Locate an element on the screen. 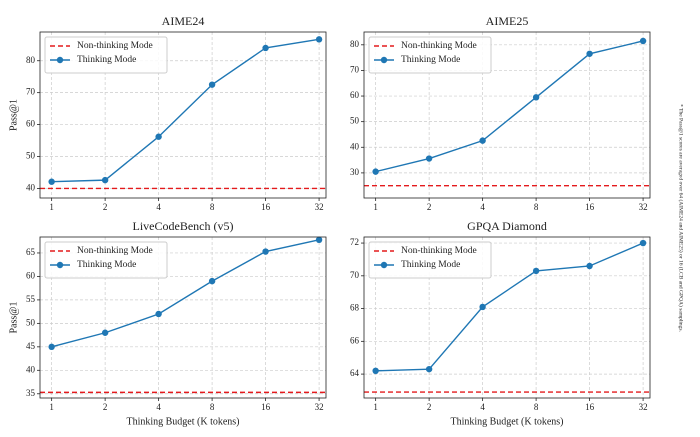 This screenshot has height=437, width=700. chart-title: AIME24 is located at coordinates (183, 21).